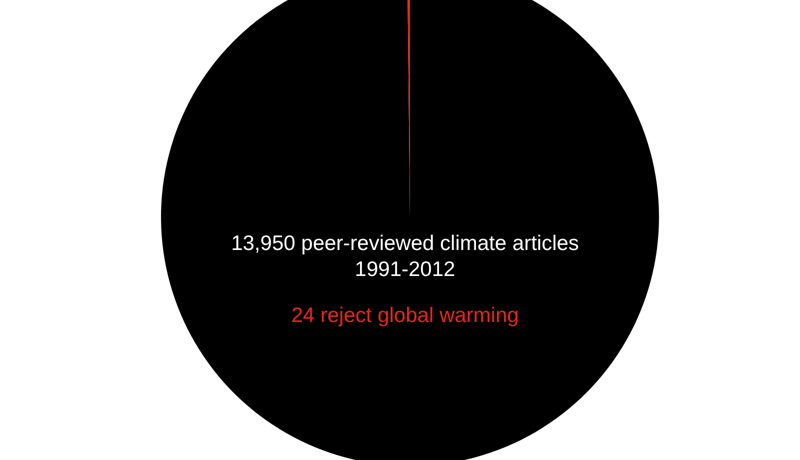 The image size is (800, 460). Describe the element at coordinates (405, 243) in the screenshot. I see `text: 13,950 peer-reviewed climate articles` at that location.